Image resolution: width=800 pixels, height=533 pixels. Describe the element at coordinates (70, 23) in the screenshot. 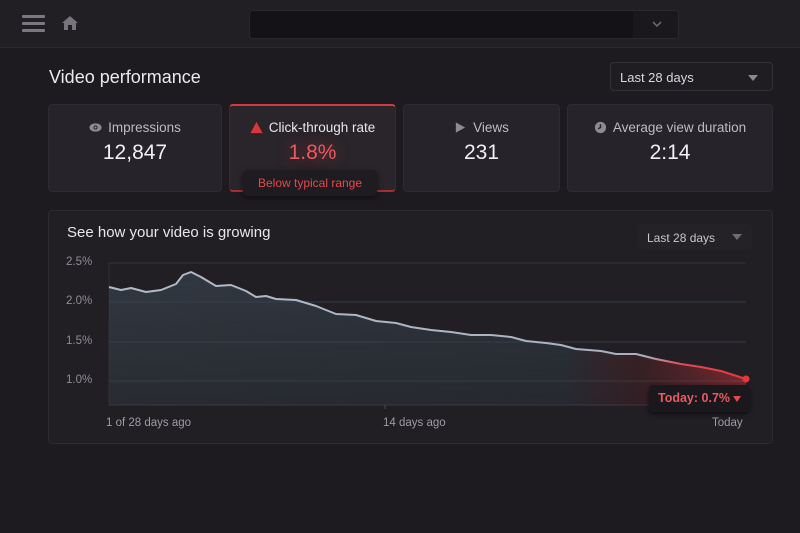

I see `home-icon` at that location.